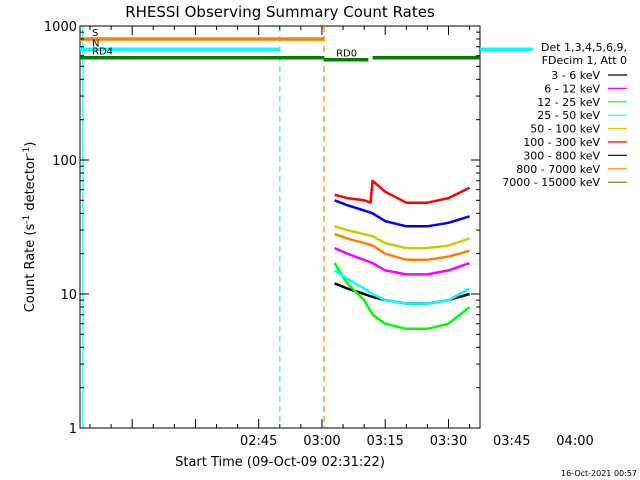 The width and height of the screenshot is (640, 480). What do you see at coordinates (511, 441) in the screenshot?
I see `x-tick-label: 03:45` at bounding box center [511, 441].